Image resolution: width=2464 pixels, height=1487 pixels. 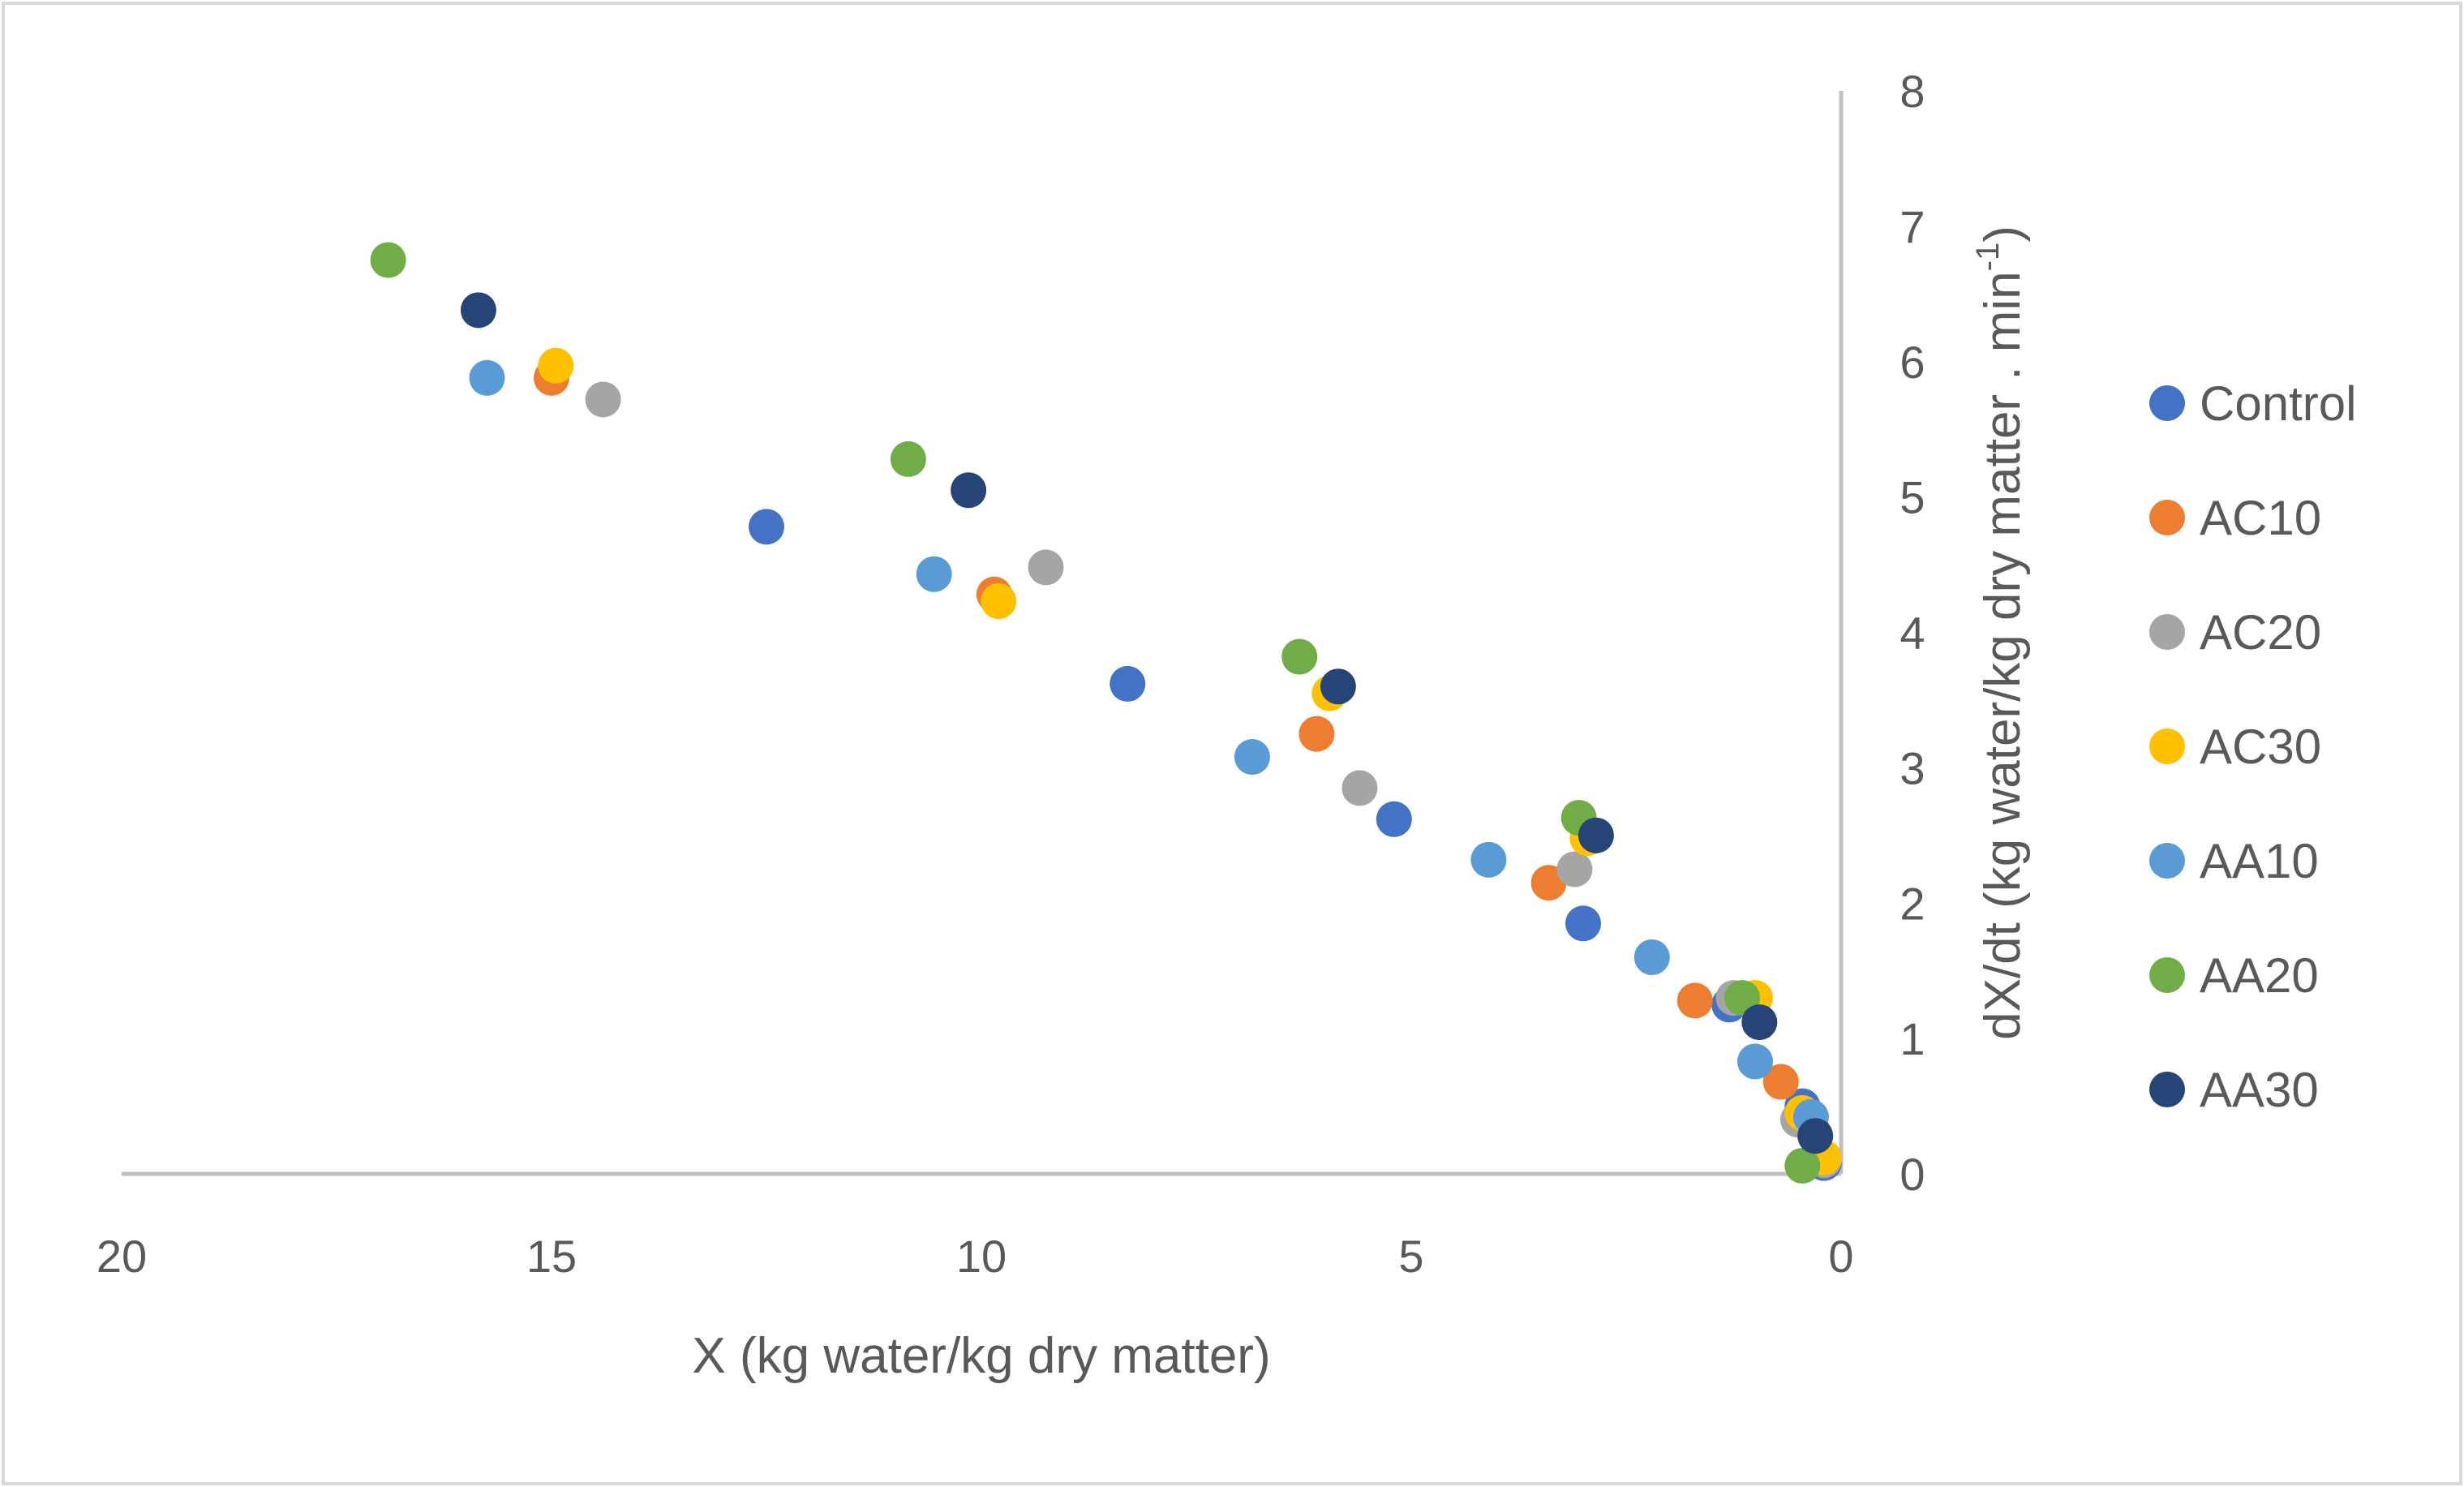 What do you see at coordinates (1912, 767) in the screenshot?
I see `y-tick-label: 3` at bounding box center [1912, 767].